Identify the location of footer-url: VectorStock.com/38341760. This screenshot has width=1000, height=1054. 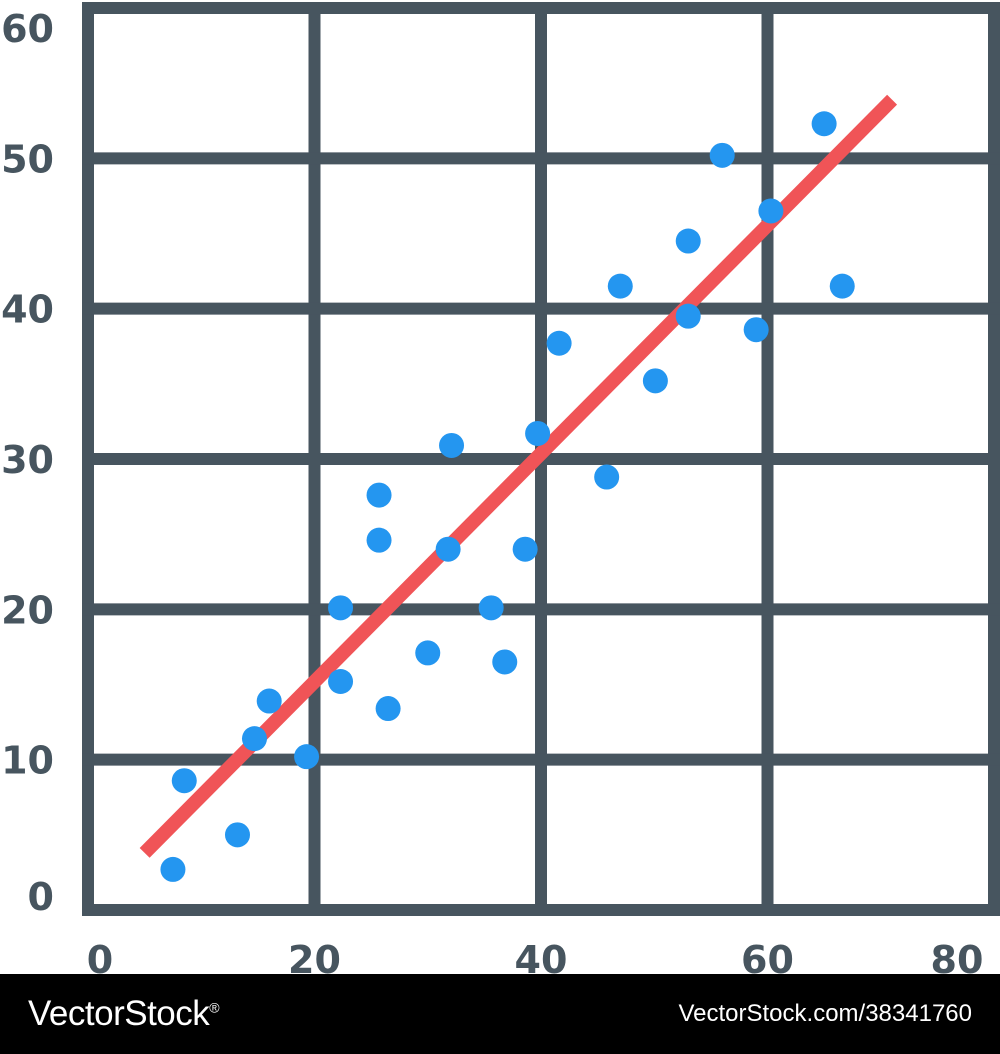
(825, 1013).